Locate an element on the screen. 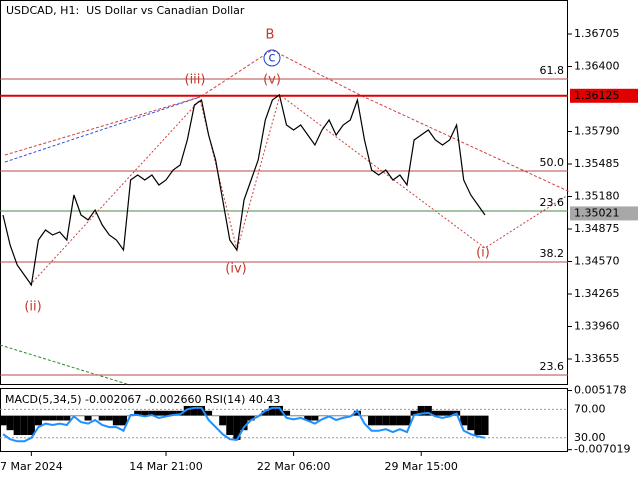  wave-label: (v) is located at coordinates (272, 80).